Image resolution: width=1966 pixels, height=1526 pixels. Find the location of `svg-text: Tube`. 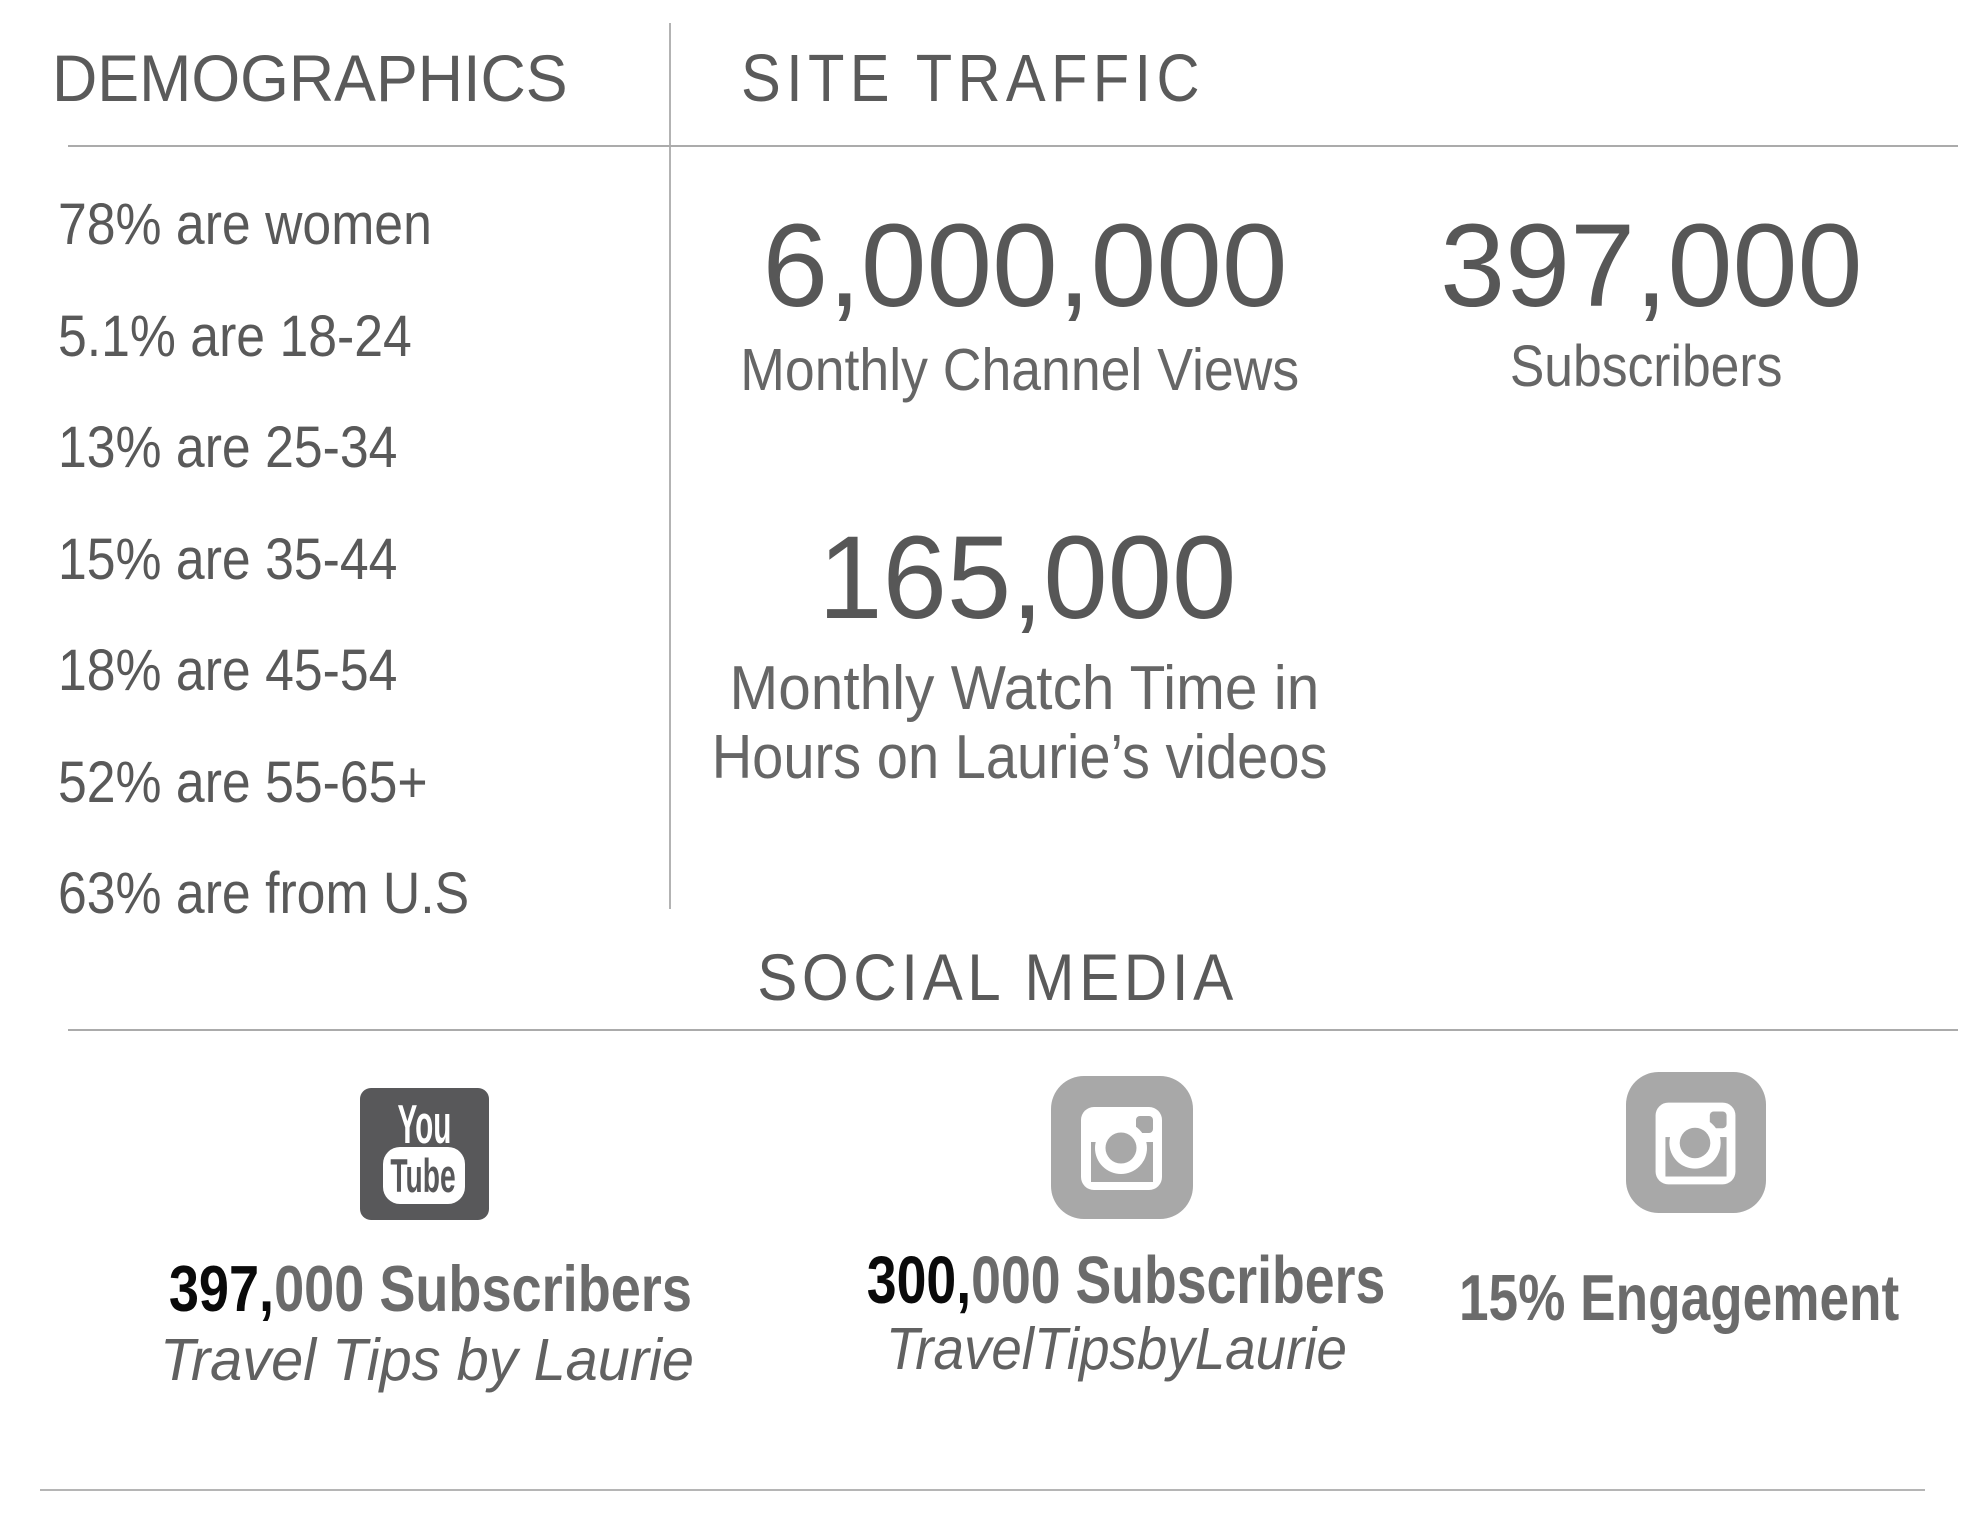

svg-text: Tube is located at coordinates (422, 1177).